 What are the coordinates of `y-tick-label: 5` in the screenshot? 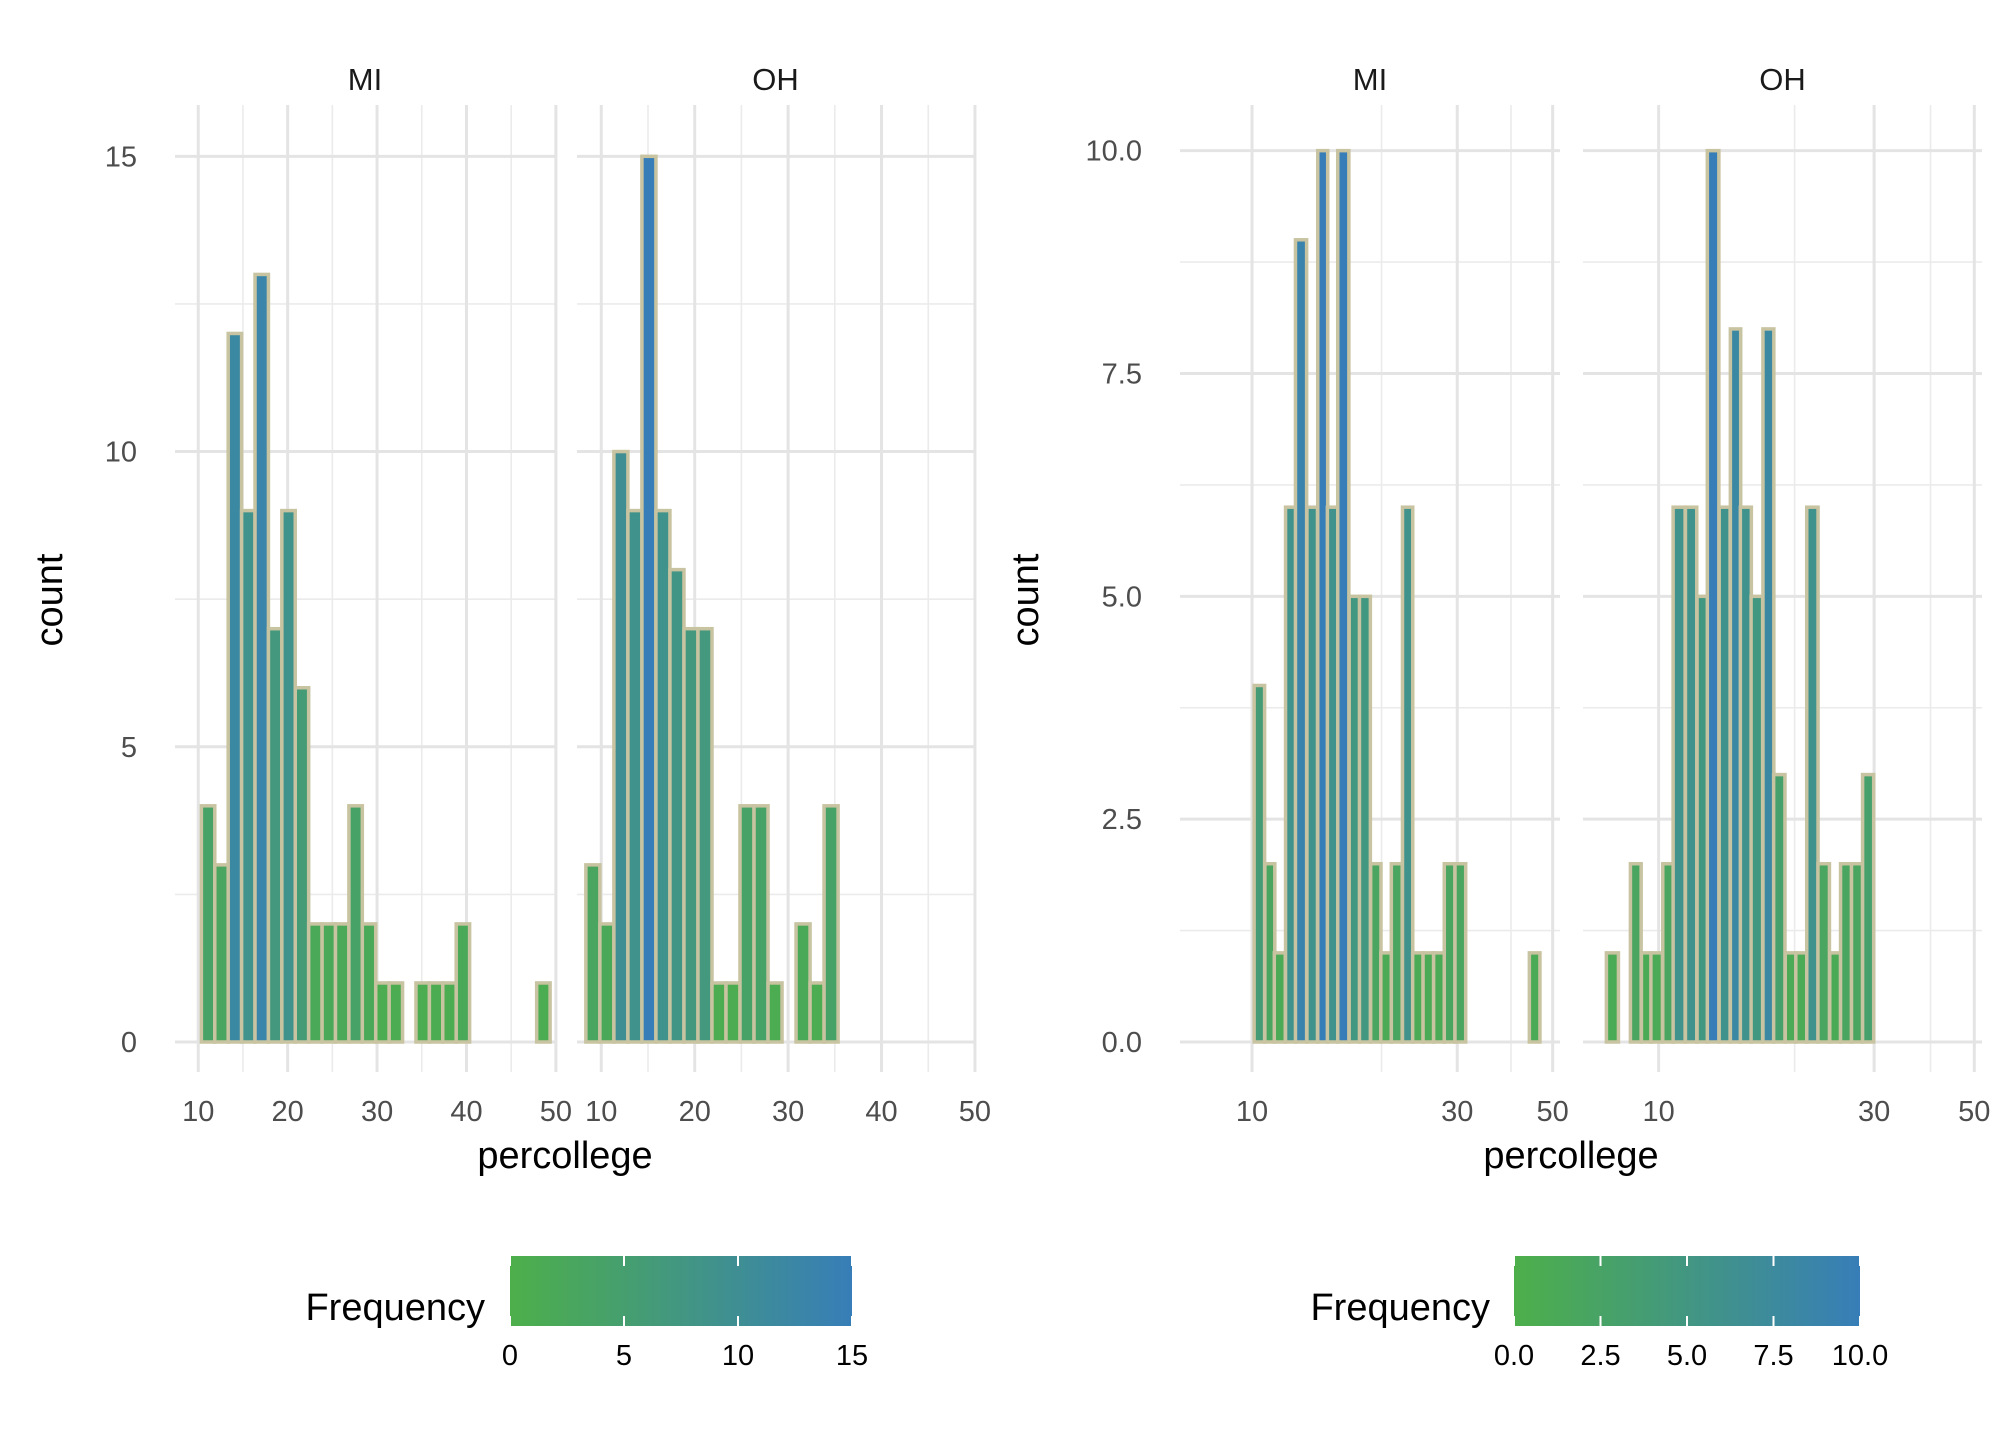 It's located at (129, 748).